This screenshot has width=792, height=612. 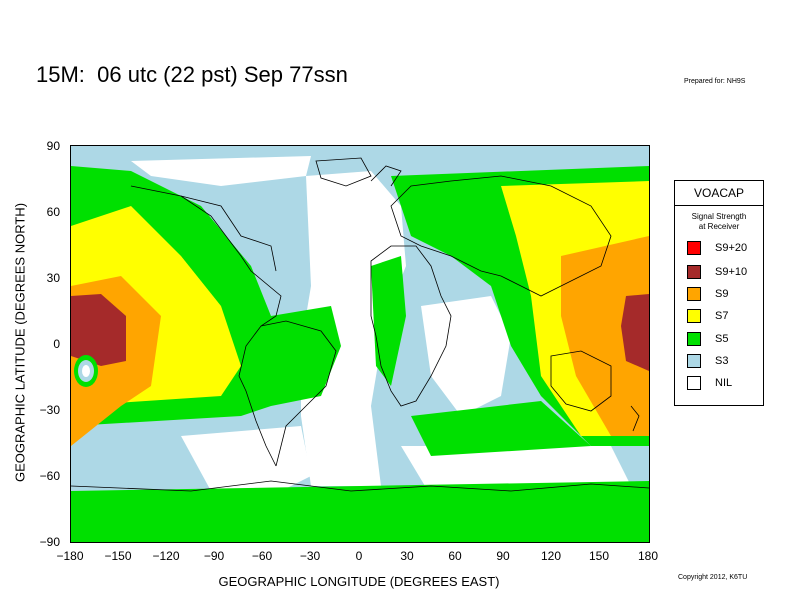 I want to click on s5-africa-west, so click(x=388, y=321).